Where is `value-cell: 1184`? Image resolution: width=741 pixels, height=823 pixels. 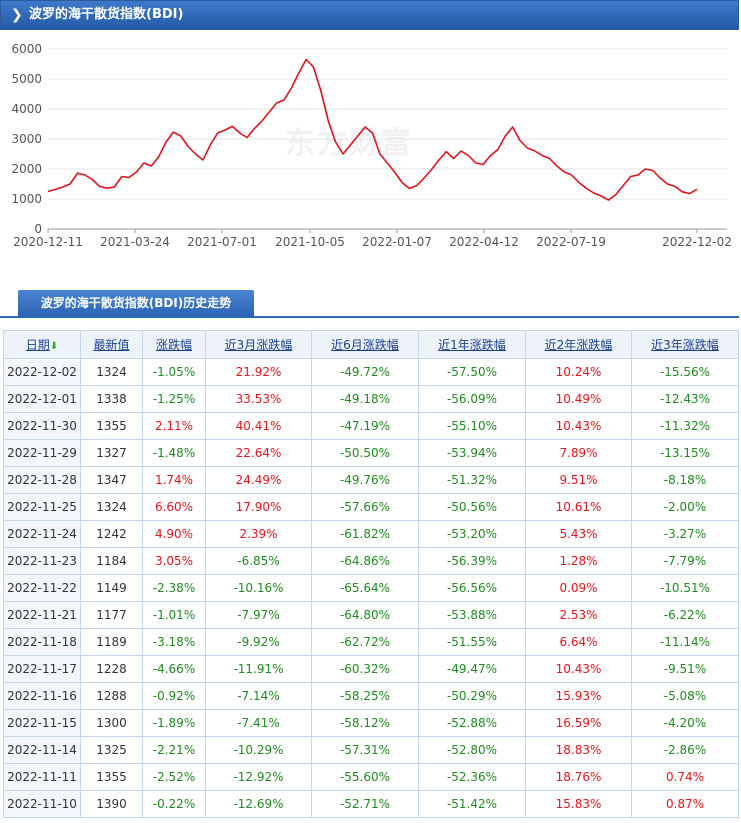
value-cell: 1184 is located at coordinates (111, 561).